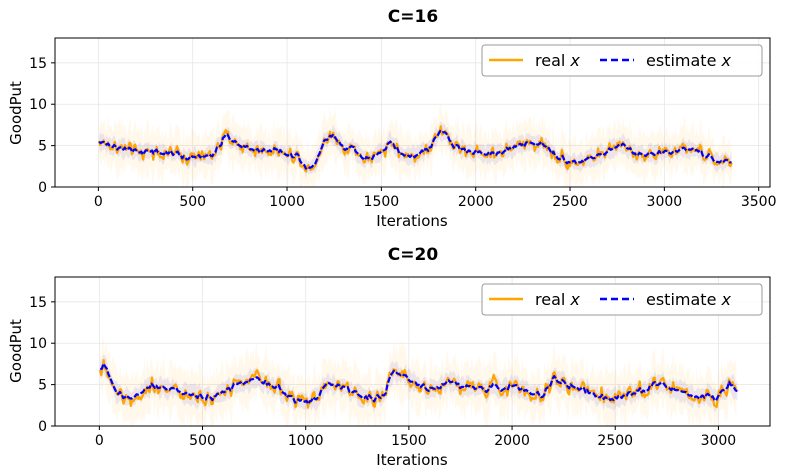 The image size is (792, 476). Describe the element at coordinates (413, 17) in the screenshot. I see `chart-title: C=16` at that location.